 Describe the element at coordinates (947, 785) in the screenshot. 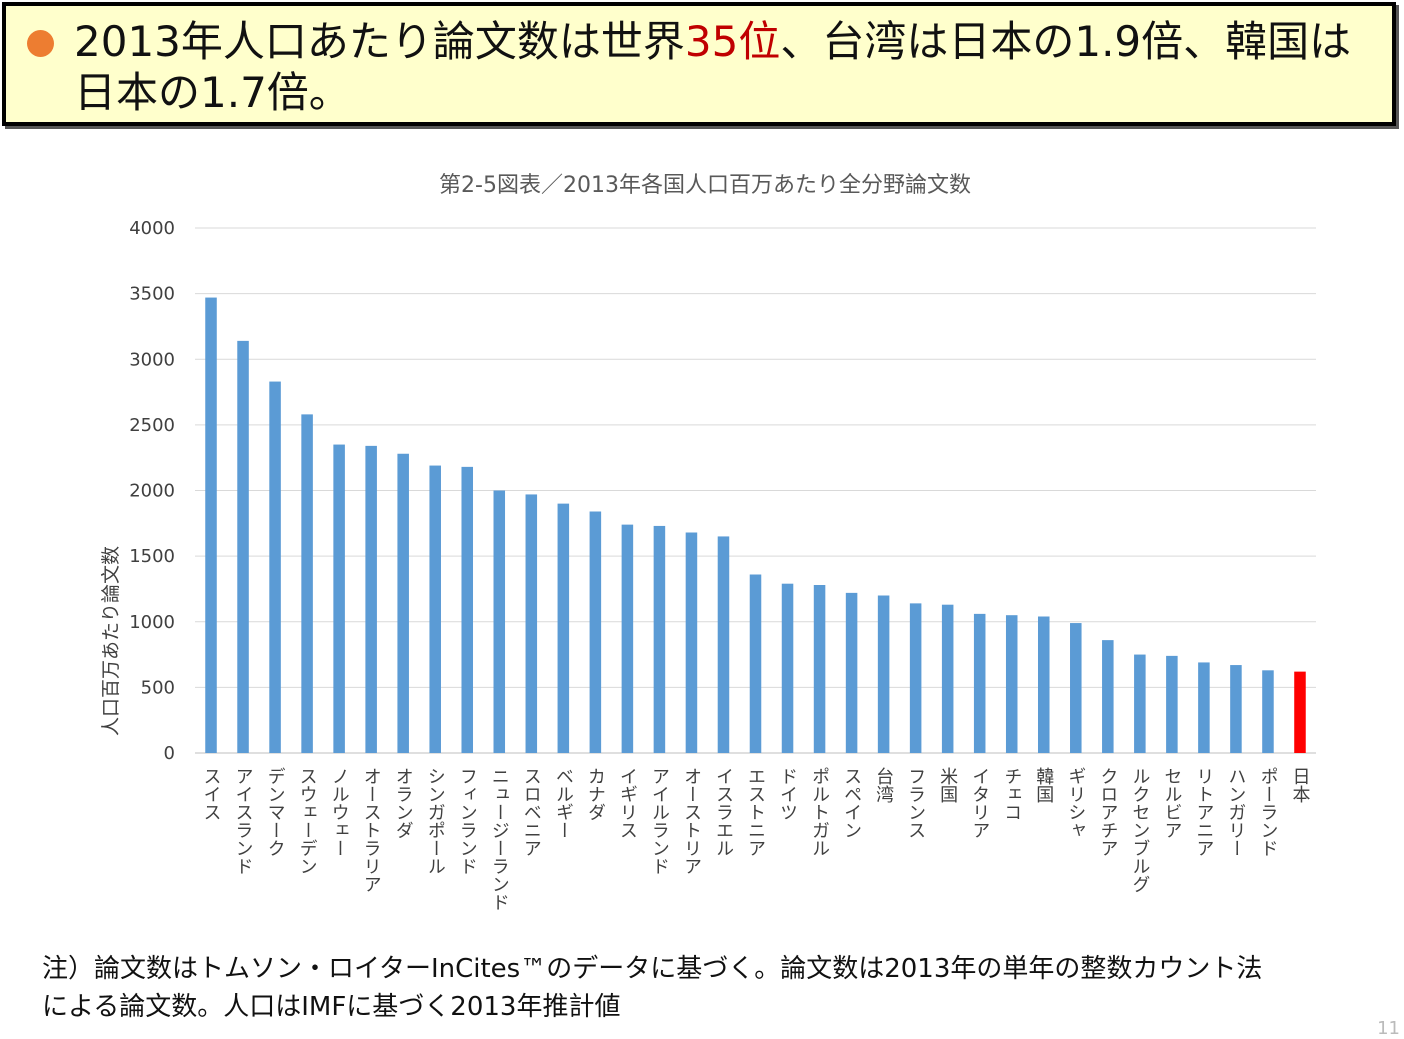

I see `x-category-label: 米国` at that location.